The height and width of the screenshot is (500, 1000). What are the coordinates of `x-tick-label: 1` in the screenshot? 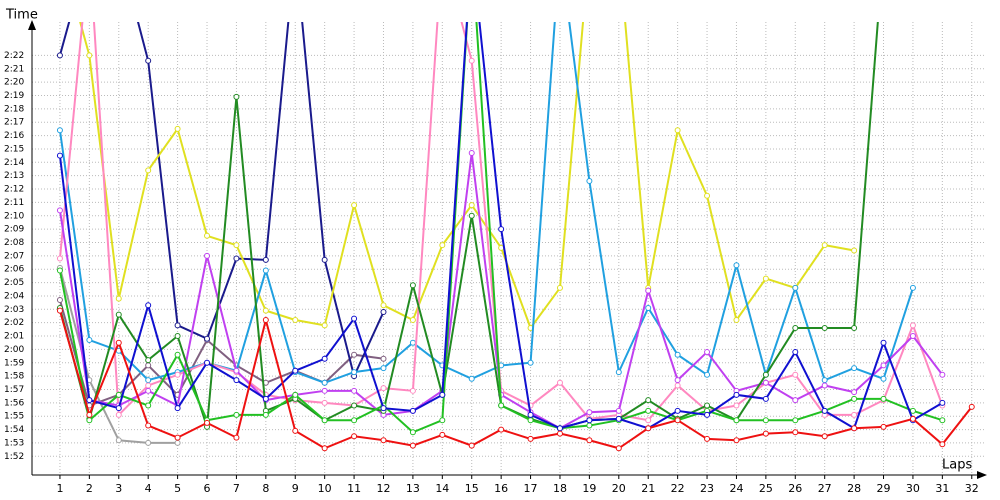 It's located at (59, 488).